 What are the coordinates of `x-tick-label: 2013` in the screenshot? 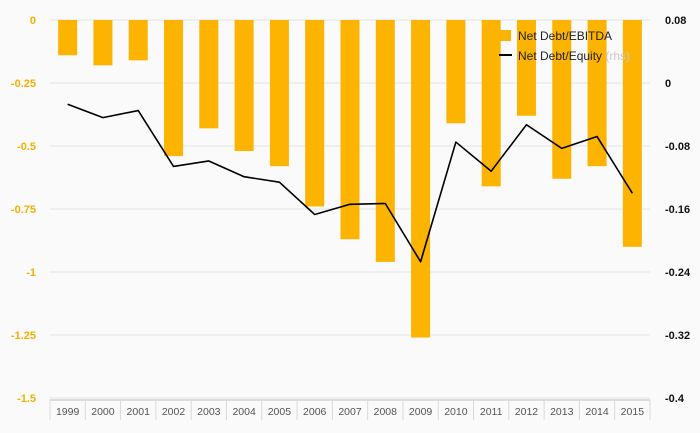 It's located at (562, 412).